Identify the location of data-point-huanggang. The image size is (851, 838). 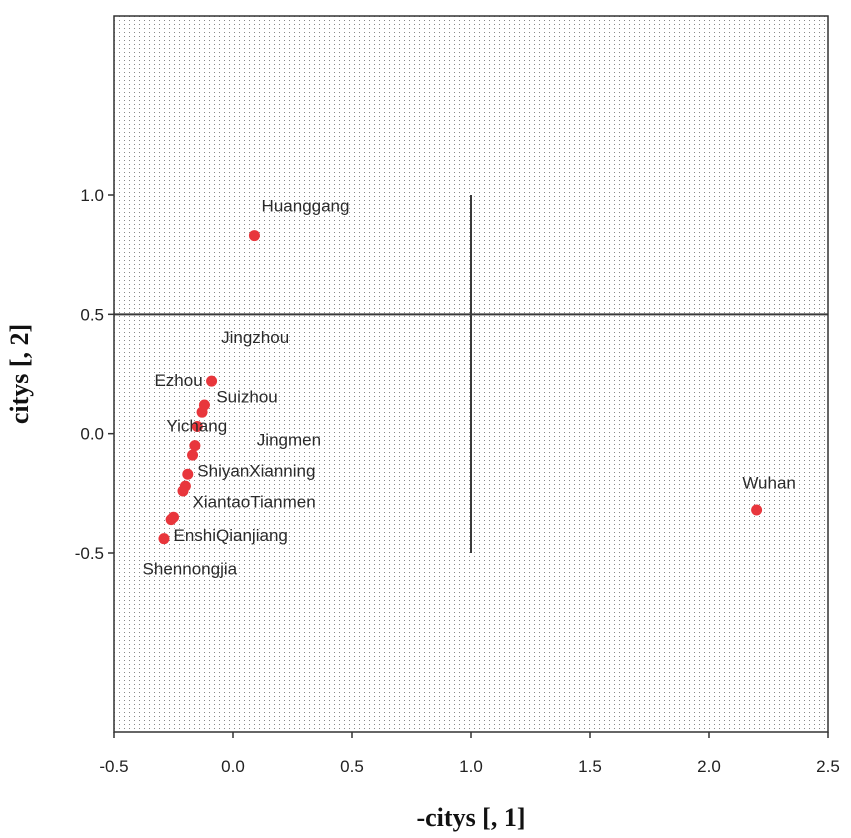
(254, 236).